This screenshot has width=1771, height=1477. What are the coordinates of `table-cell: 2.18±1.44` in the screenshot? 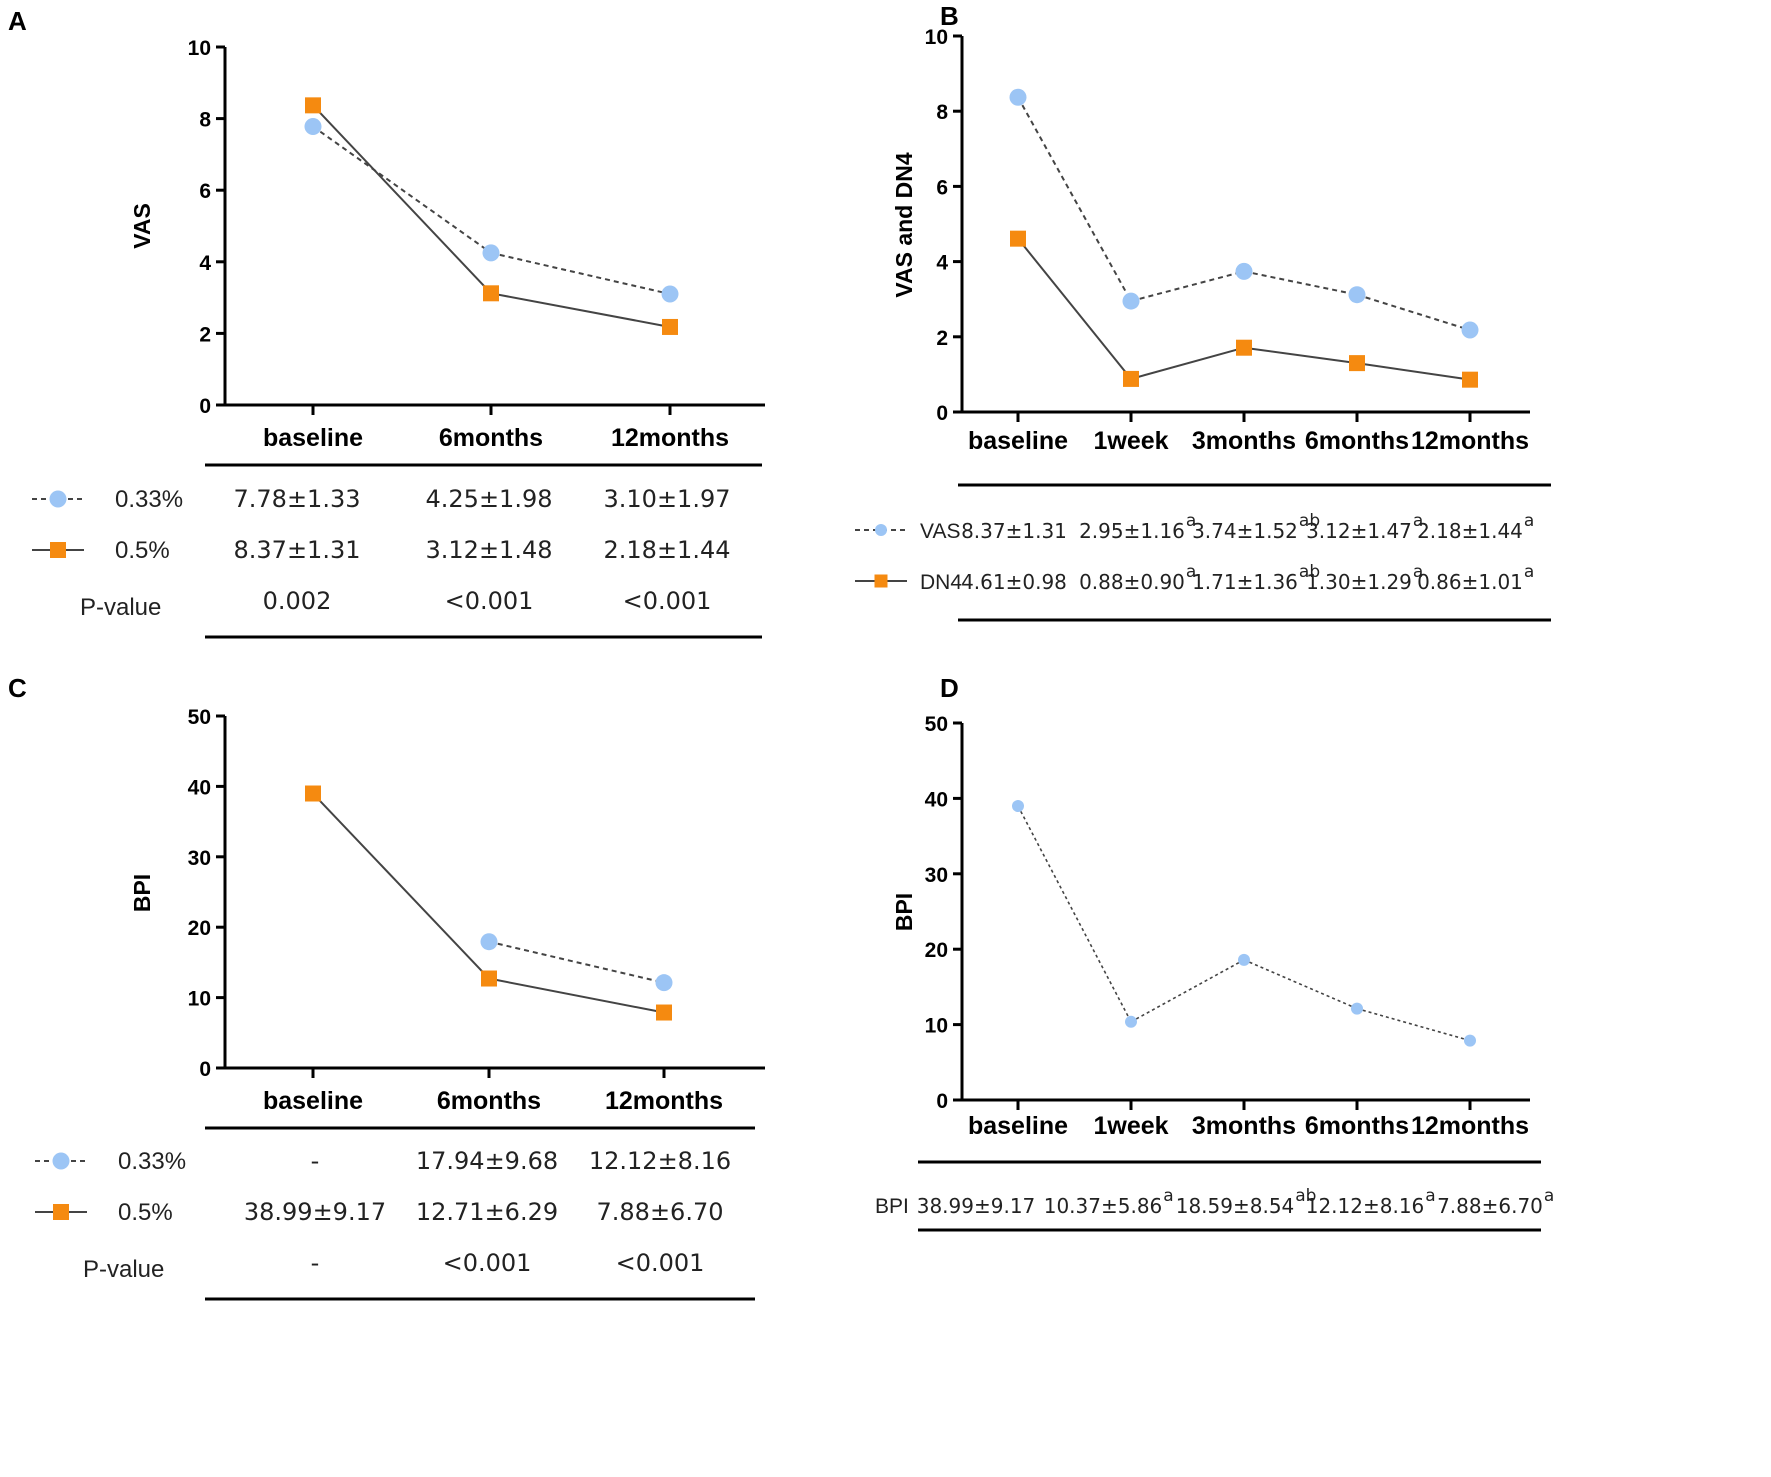 It's located at (667, 550).